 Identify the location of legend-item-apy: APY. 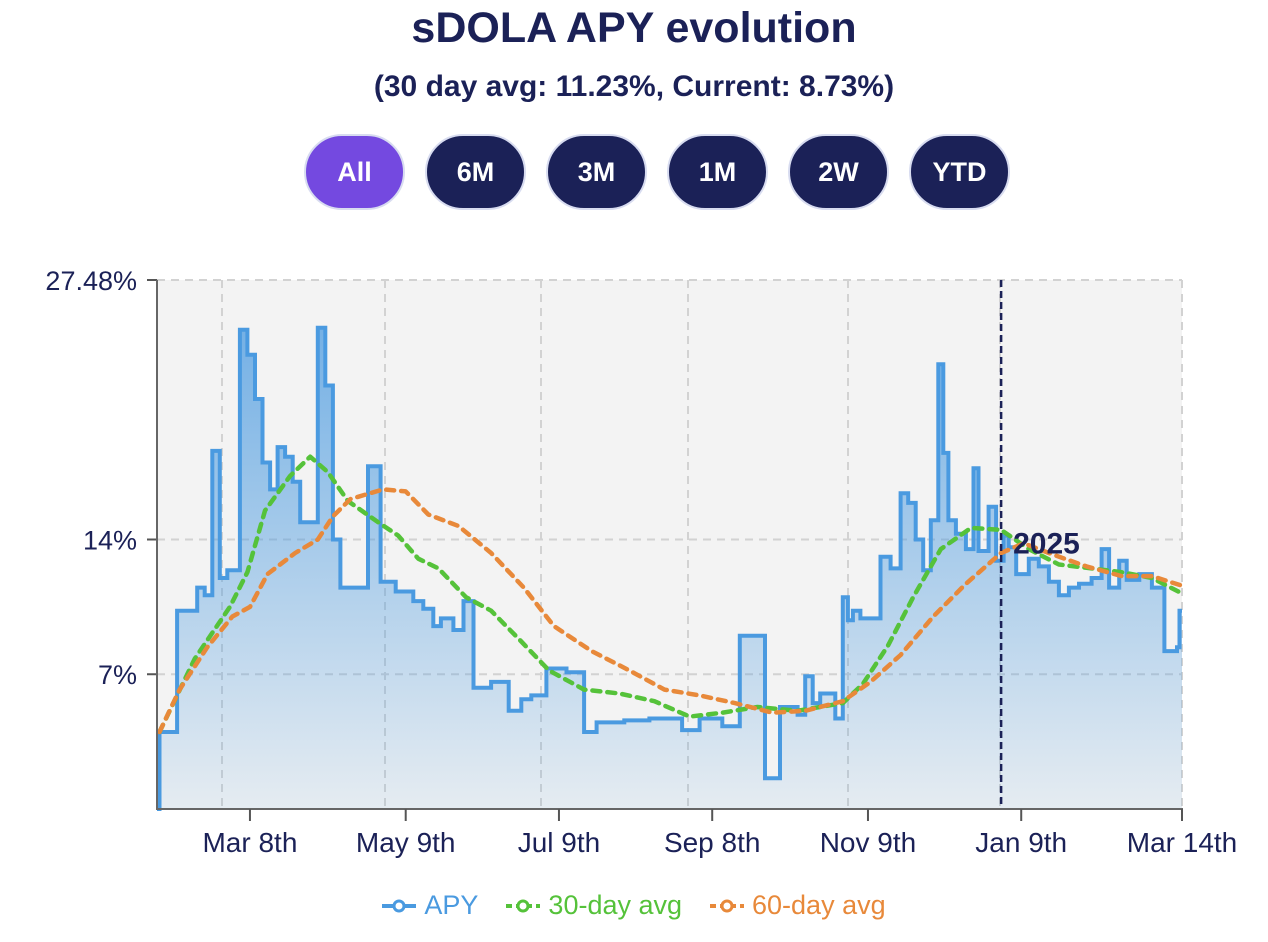
(430, 905).